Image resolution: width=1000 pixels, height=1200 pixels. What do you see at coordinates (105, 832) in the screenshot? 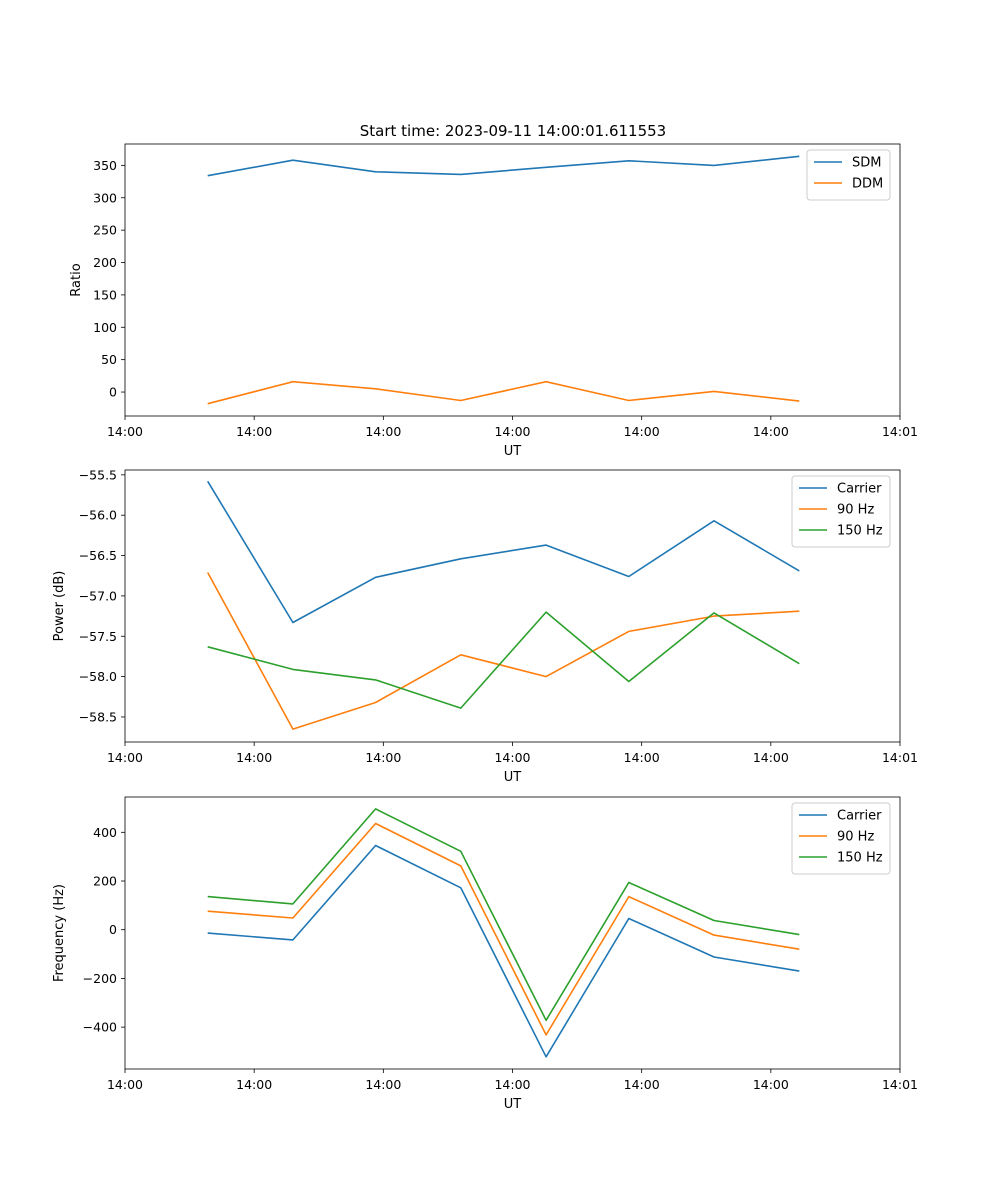
I see `y-tick-label: 400` at bounding box center [105, 832].